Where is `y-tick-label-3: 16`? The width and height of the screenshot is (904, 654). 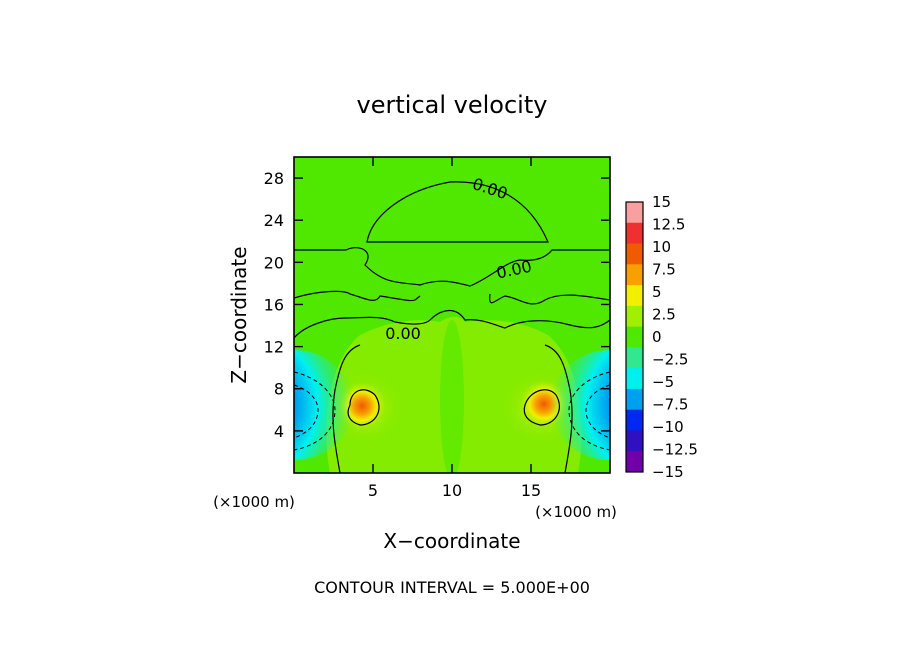 y-tick-label-3: 16 is located at coordinates (274, 304).